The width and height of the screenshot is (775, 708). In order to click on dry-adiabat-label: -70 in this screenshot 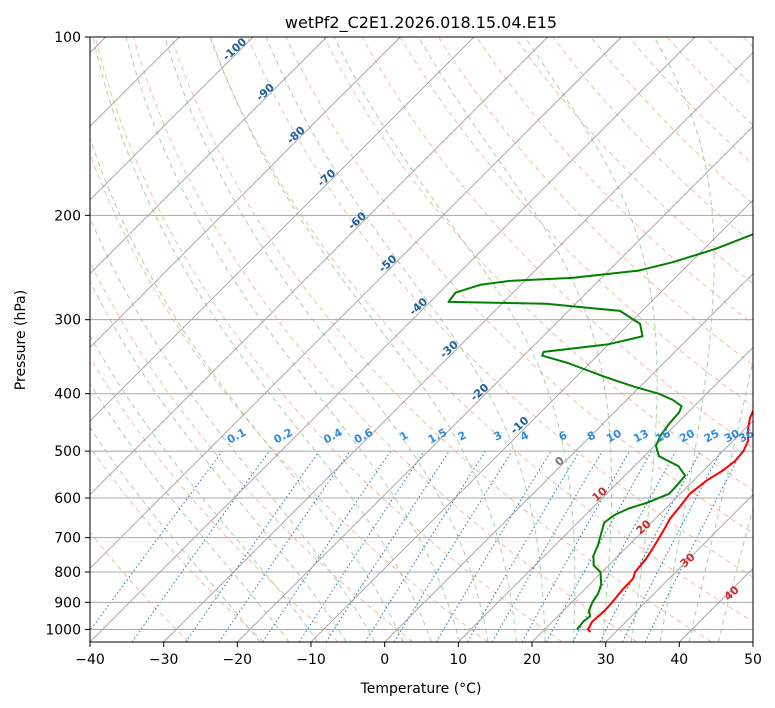, I will do `click(327, 177)`.